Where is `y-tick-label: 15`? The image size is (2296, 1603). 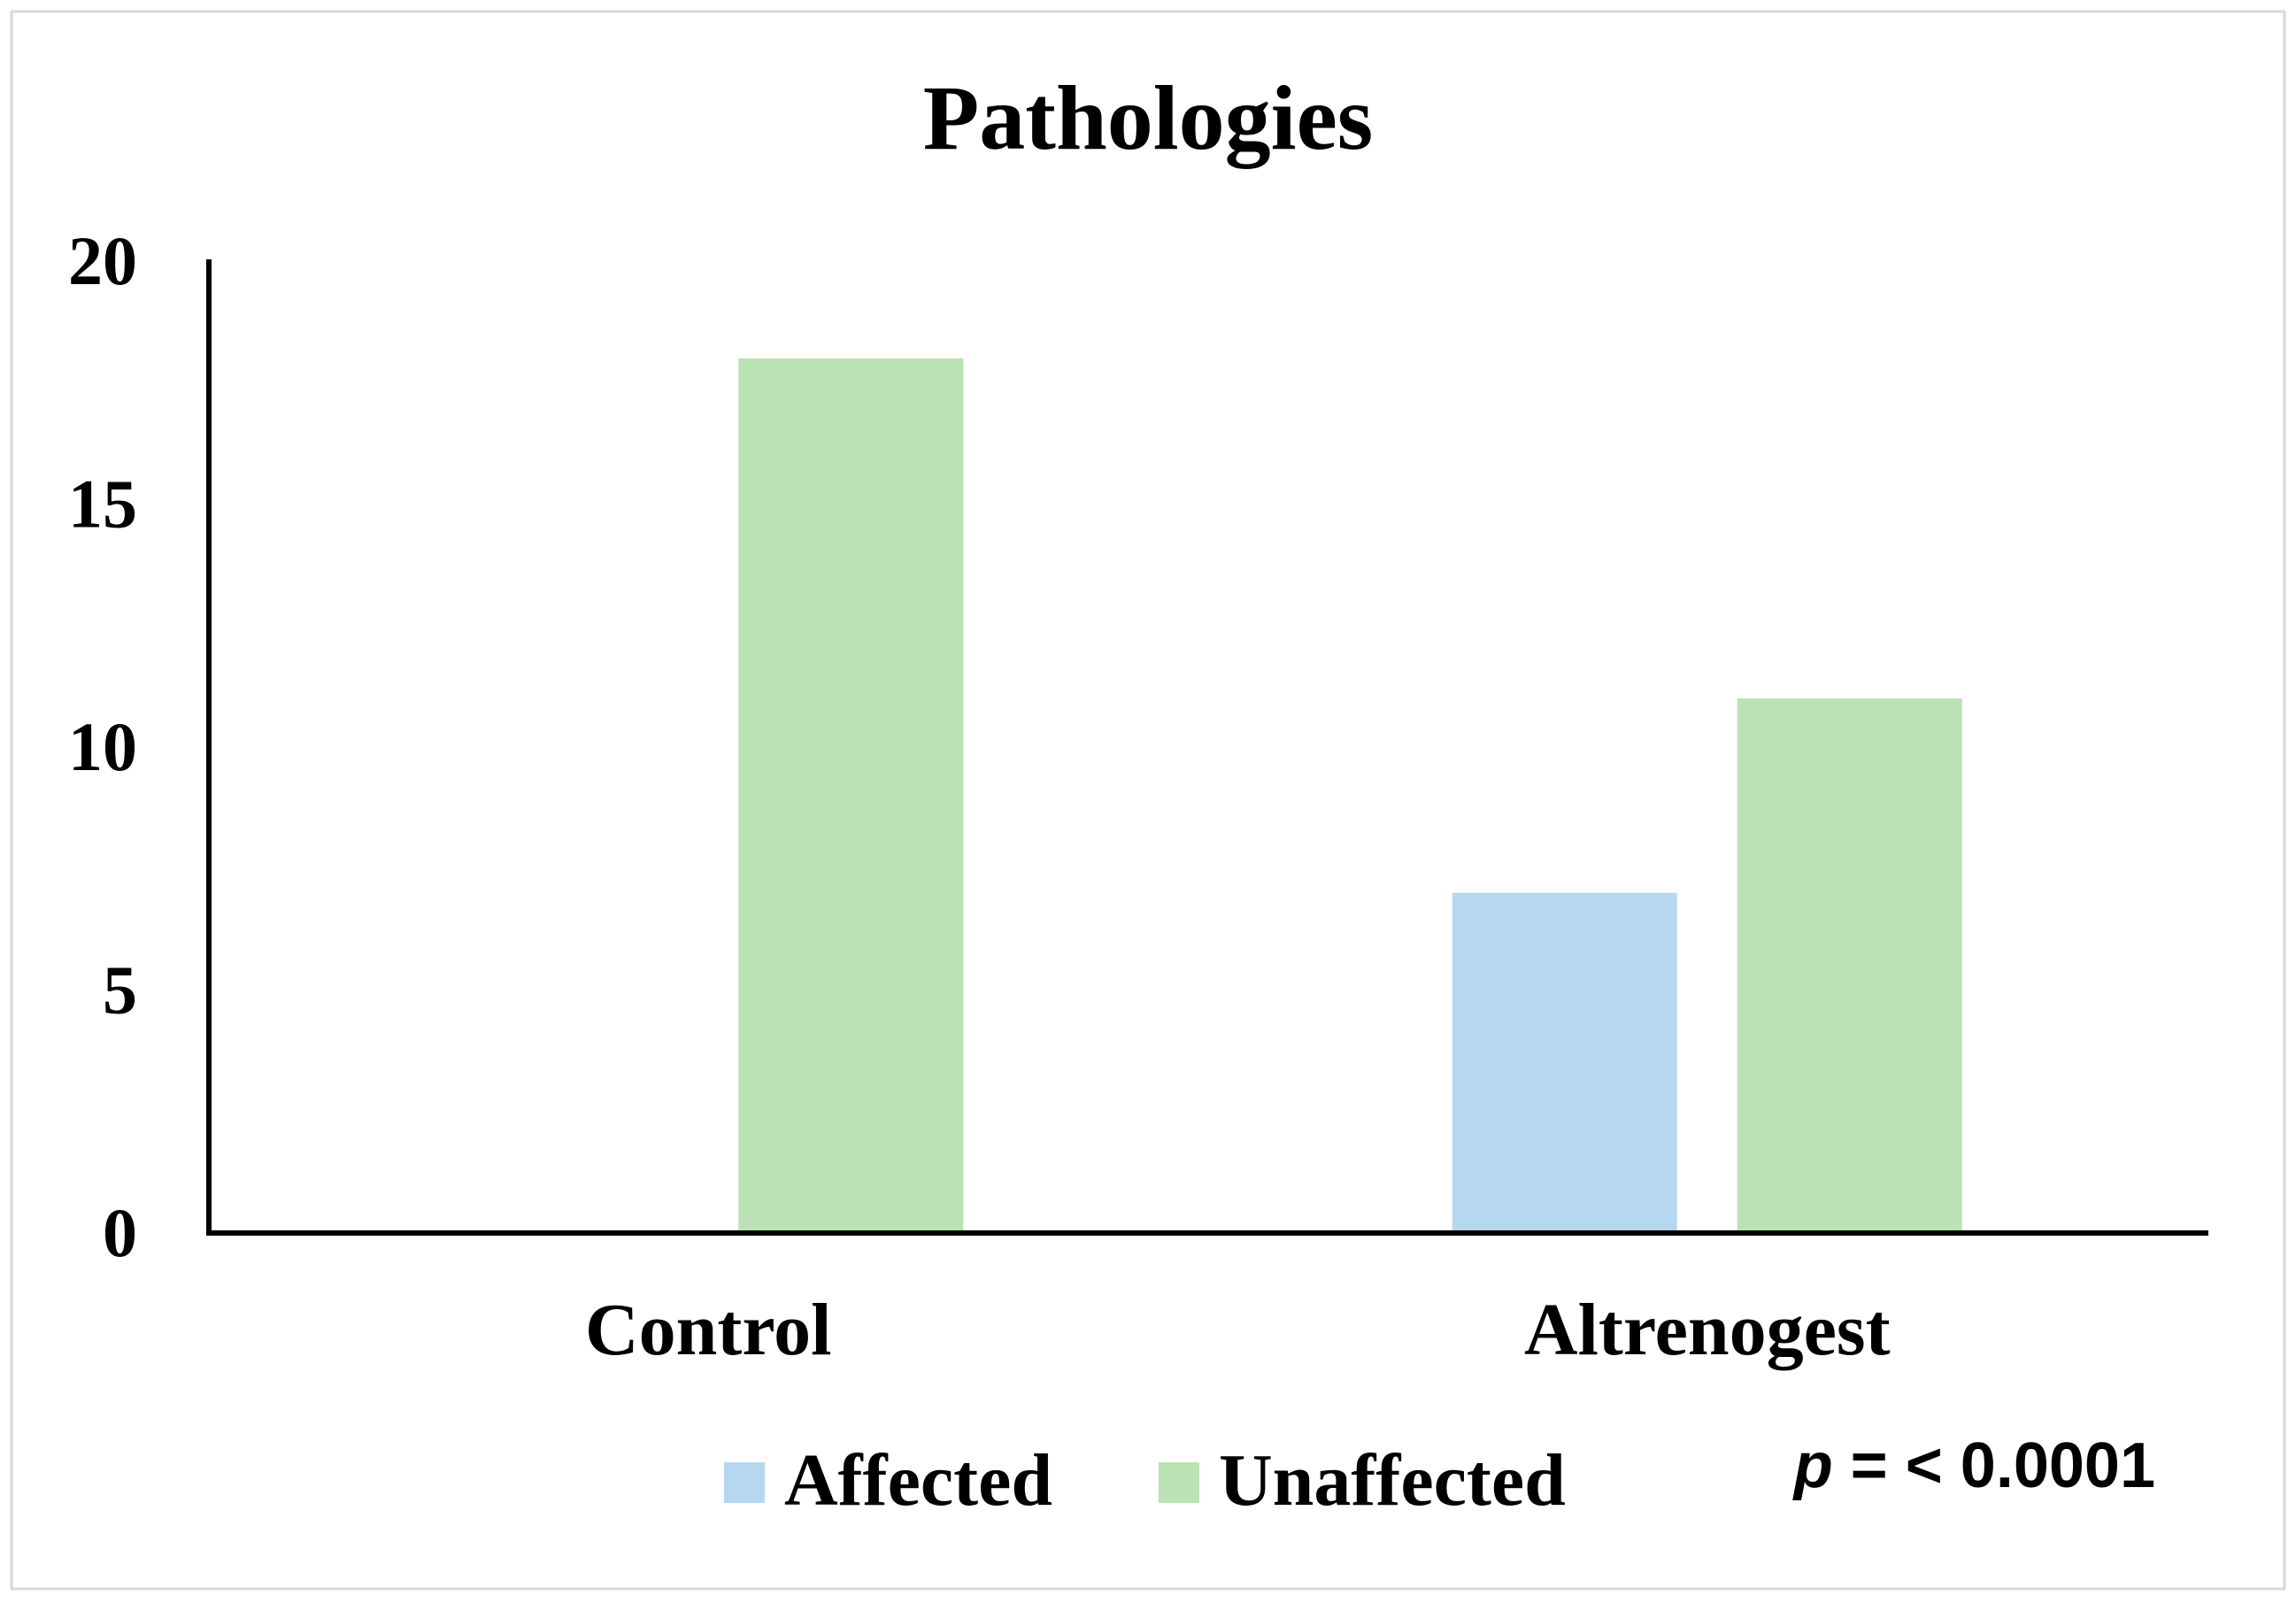 y-tick-label: 15 is located at coordinates (102, 505).